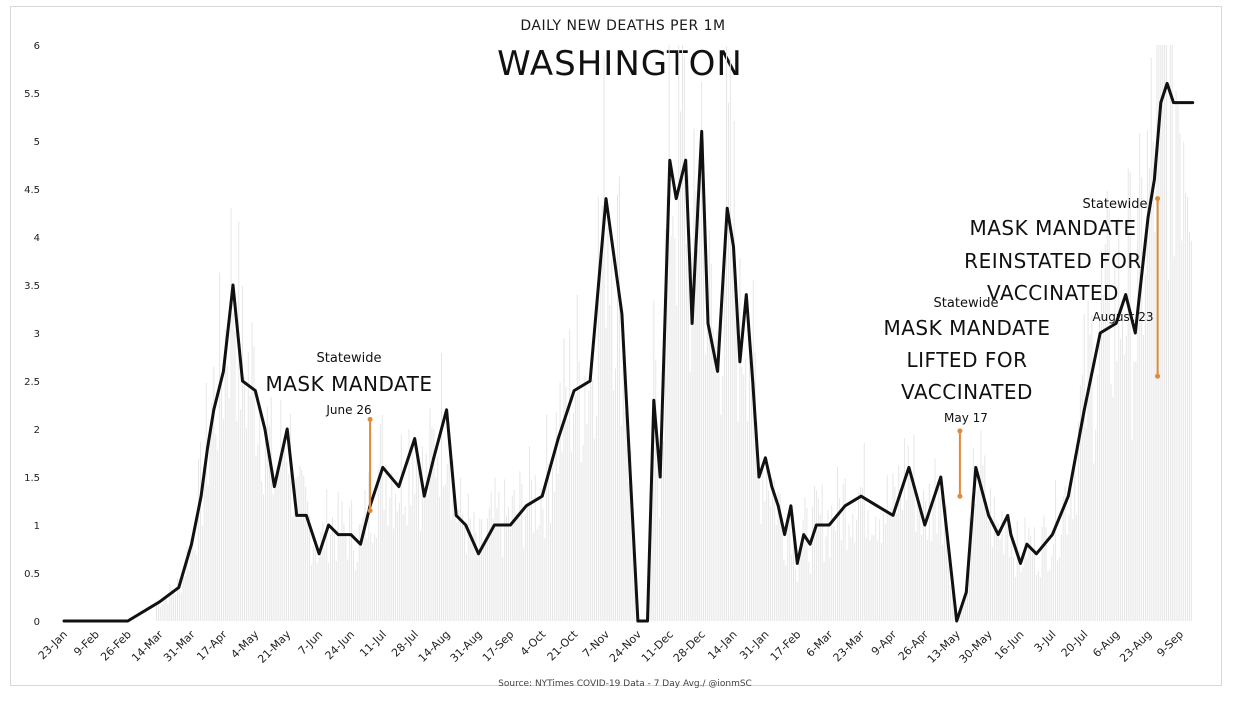 This screenshot has width=1235, height=702. I want to click on y-tick-label: 3, so click(37, 334).